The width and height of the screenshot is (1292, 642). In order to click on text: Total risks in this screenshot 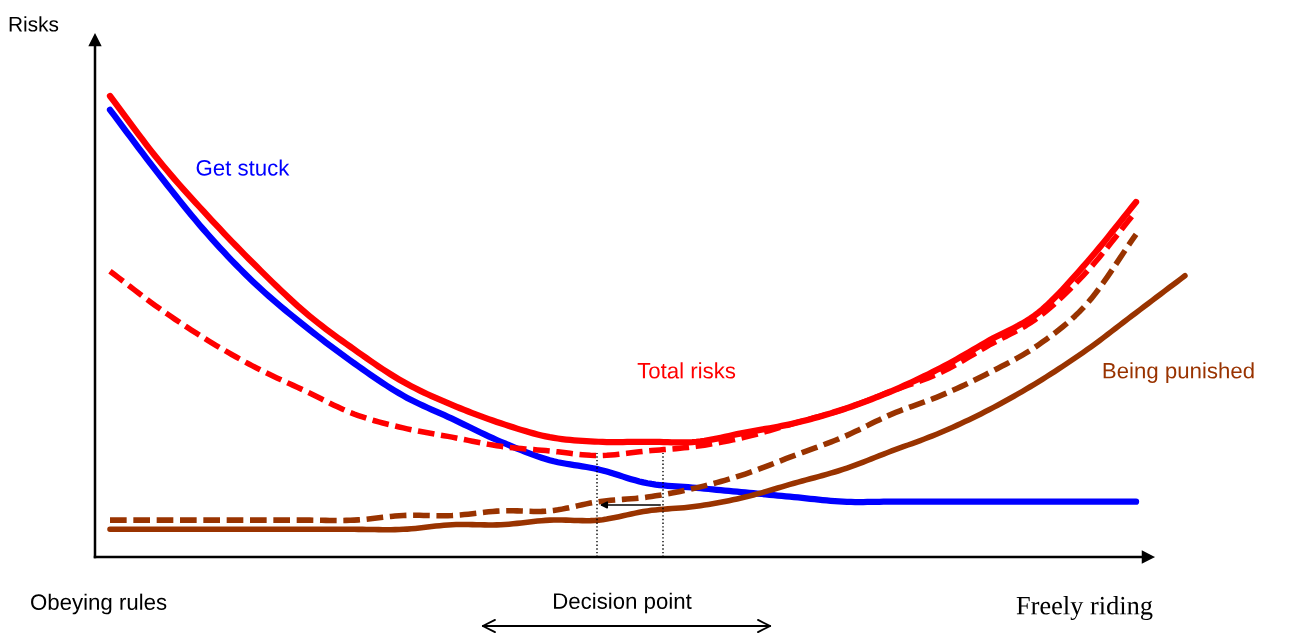, I will do `click(686, 370)`.